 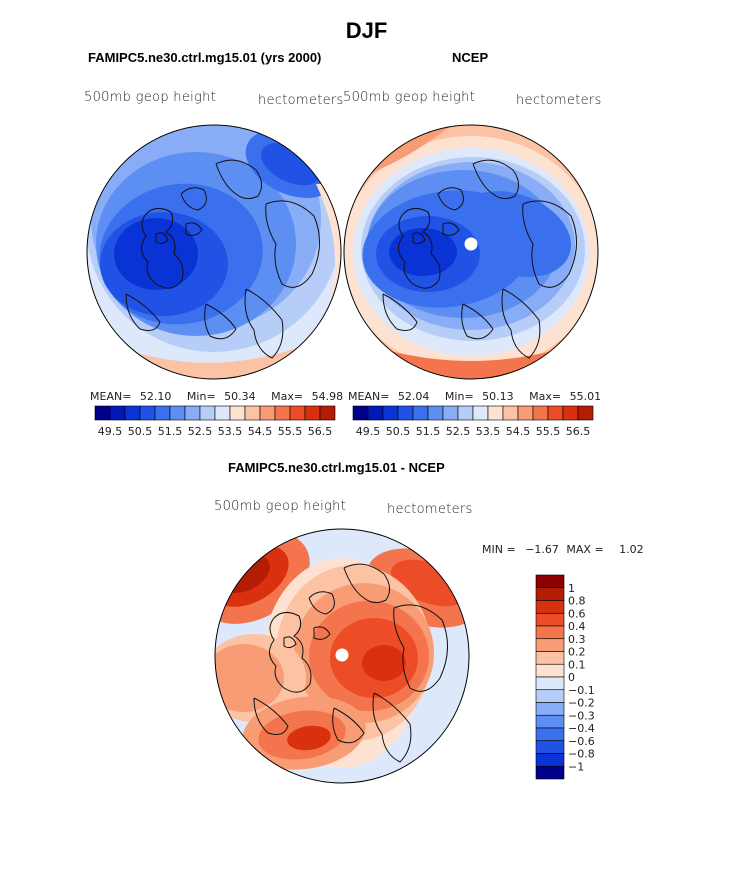 What do you see at coordinates (215, 421) in the screenshot?
I see `model-colorbar: 49.5 50.5 51.5 52.5 53.5 54.5 55.5 56.5` at bounding box center [215, 421].